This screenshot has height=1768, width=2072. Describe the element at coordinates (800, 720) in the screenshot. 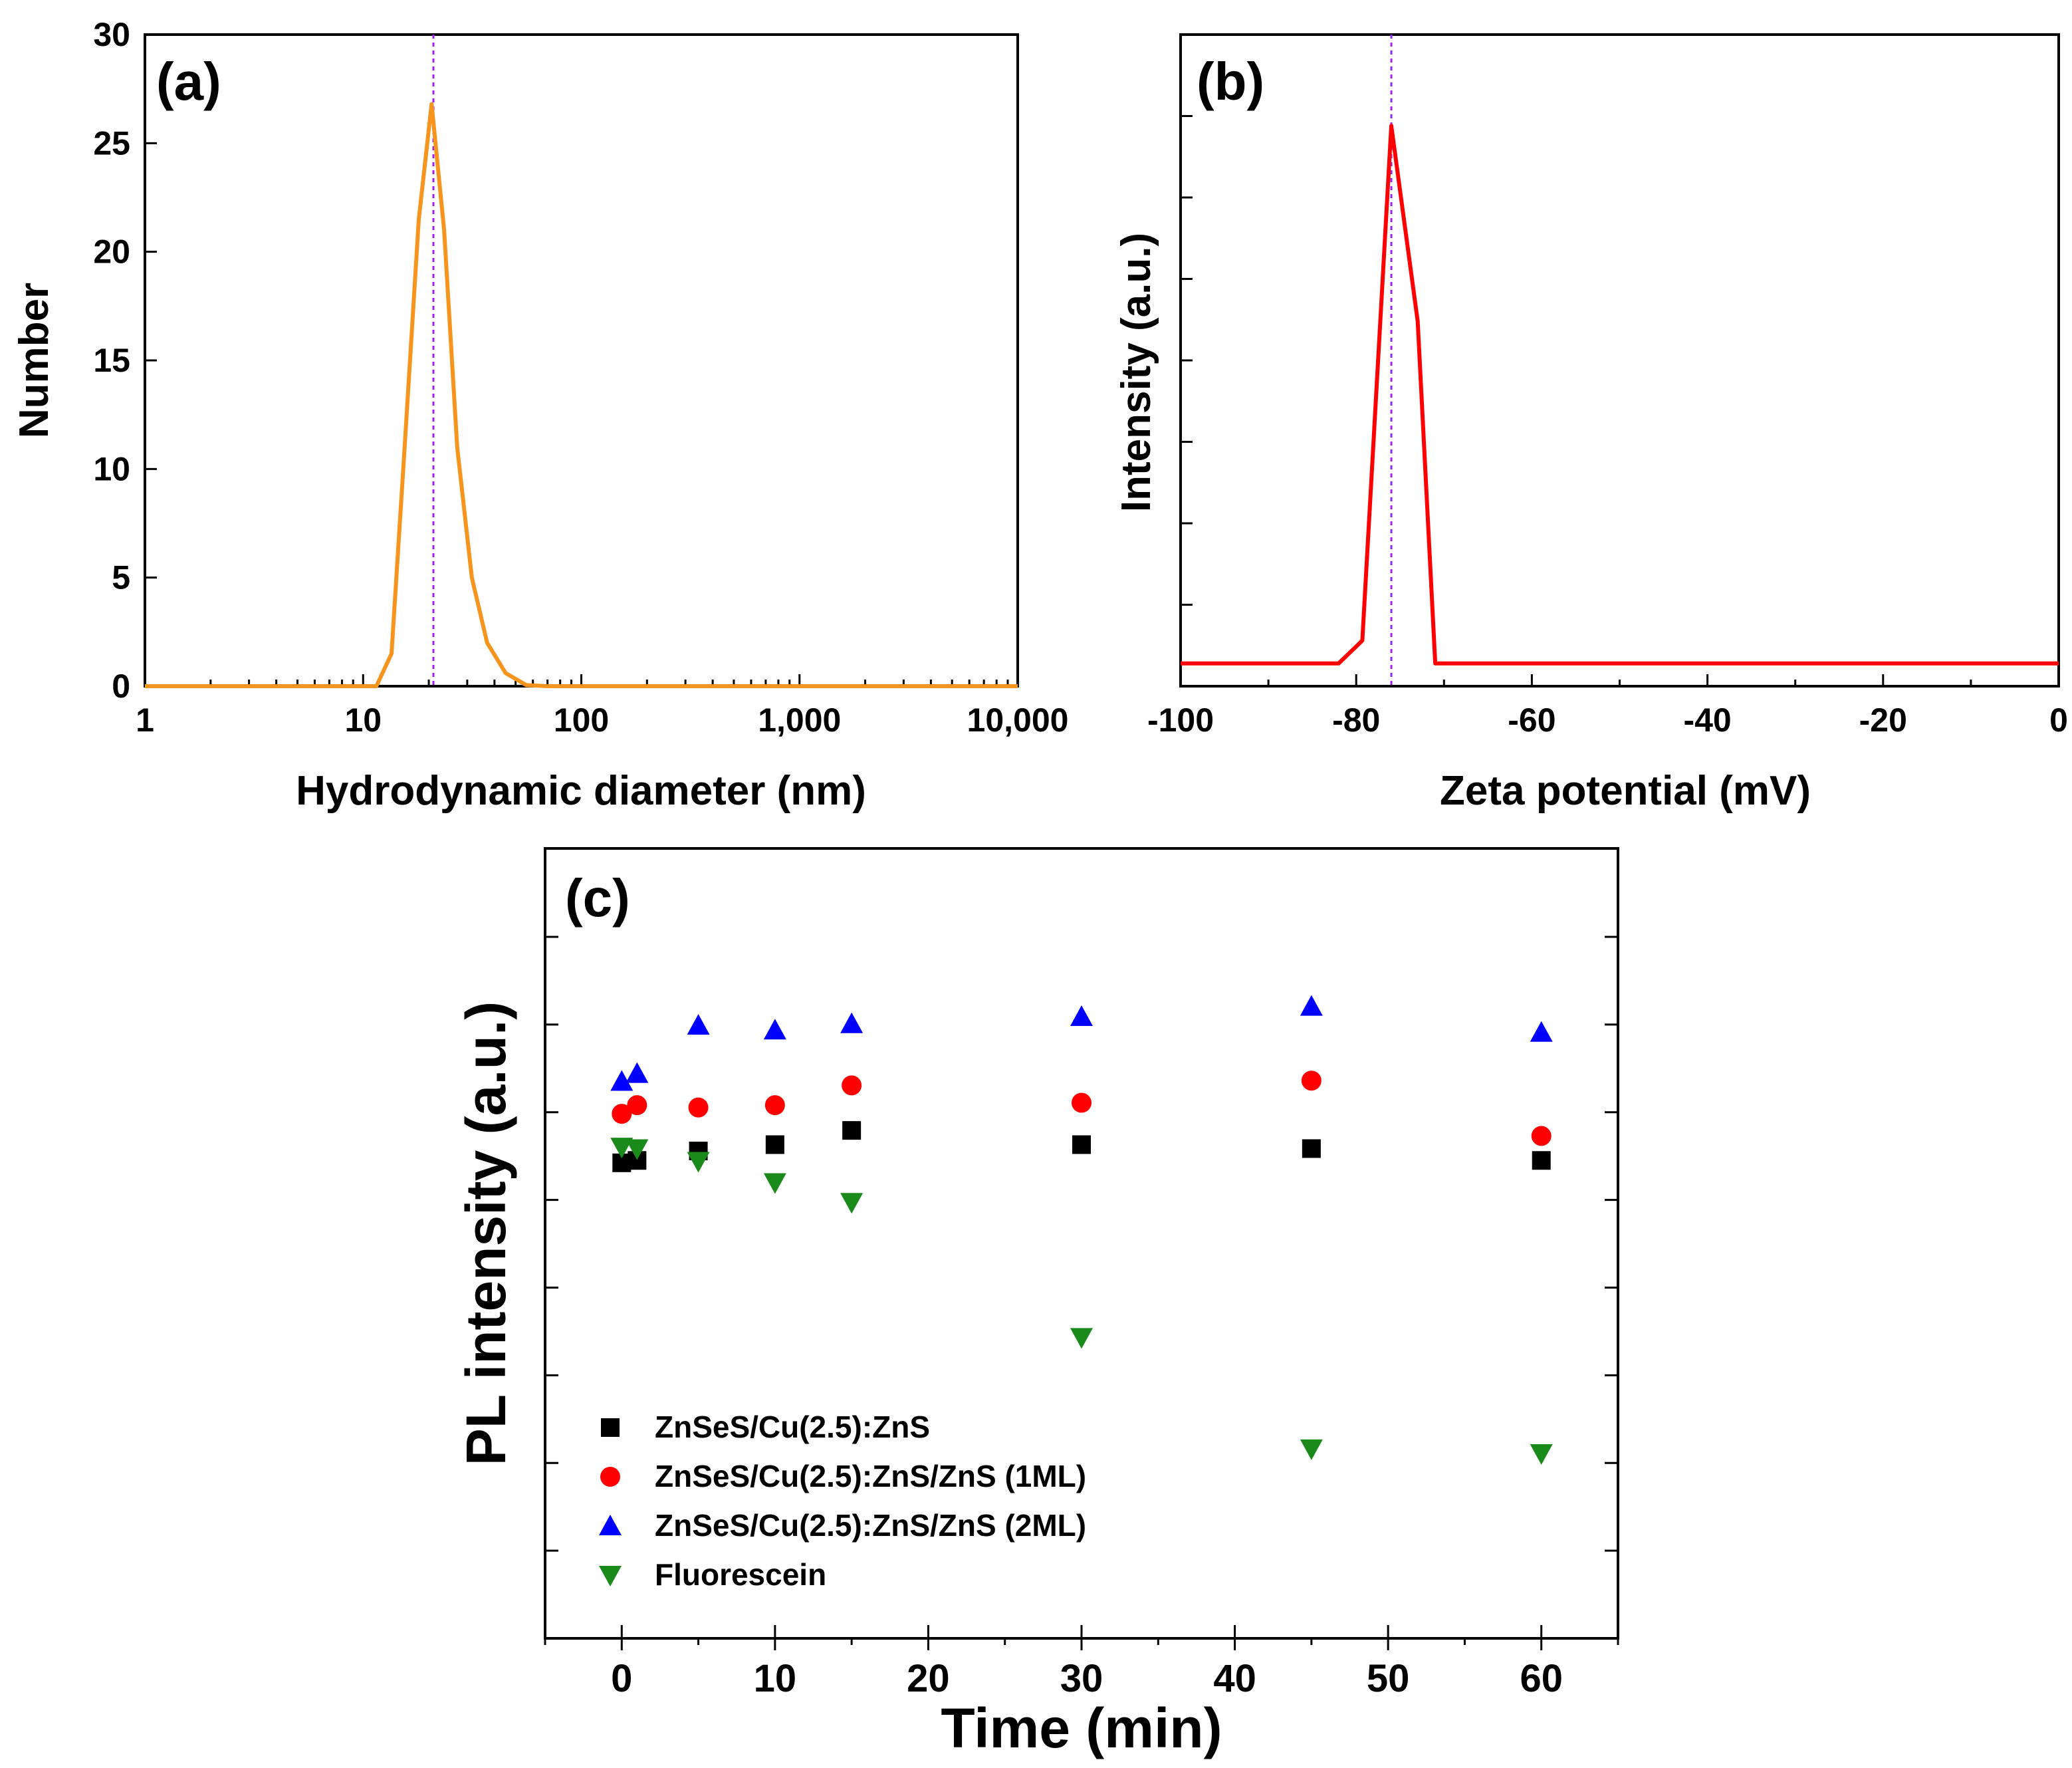

I see `panel-a-x-tick-label: 1,000` at that location.